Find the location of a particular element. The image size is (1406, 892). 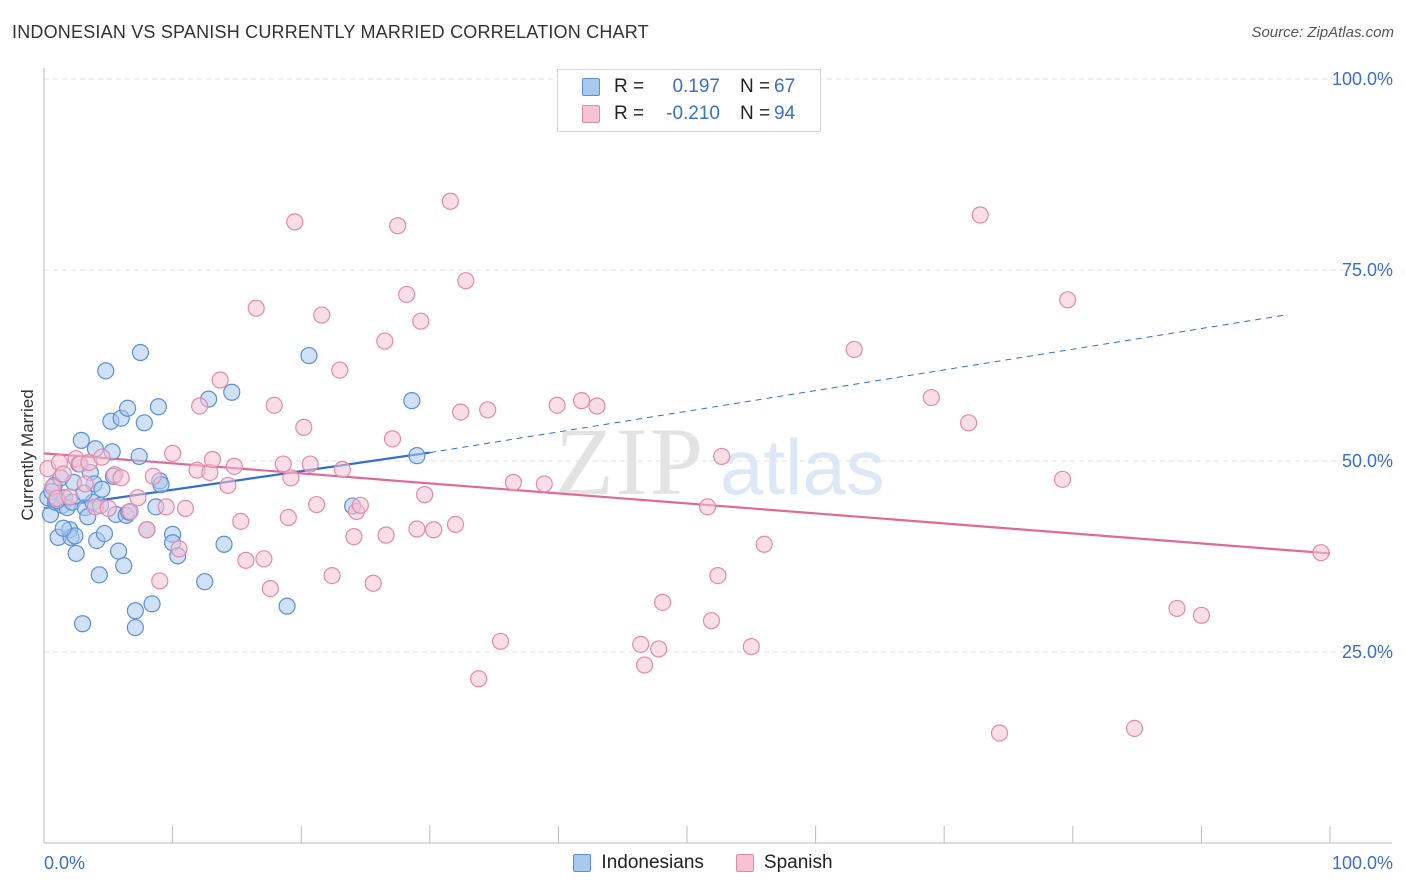

correlation-legend: R = 0.197 N = 67 R = -0.210 N = 94 is located at coordinates (689, 100).